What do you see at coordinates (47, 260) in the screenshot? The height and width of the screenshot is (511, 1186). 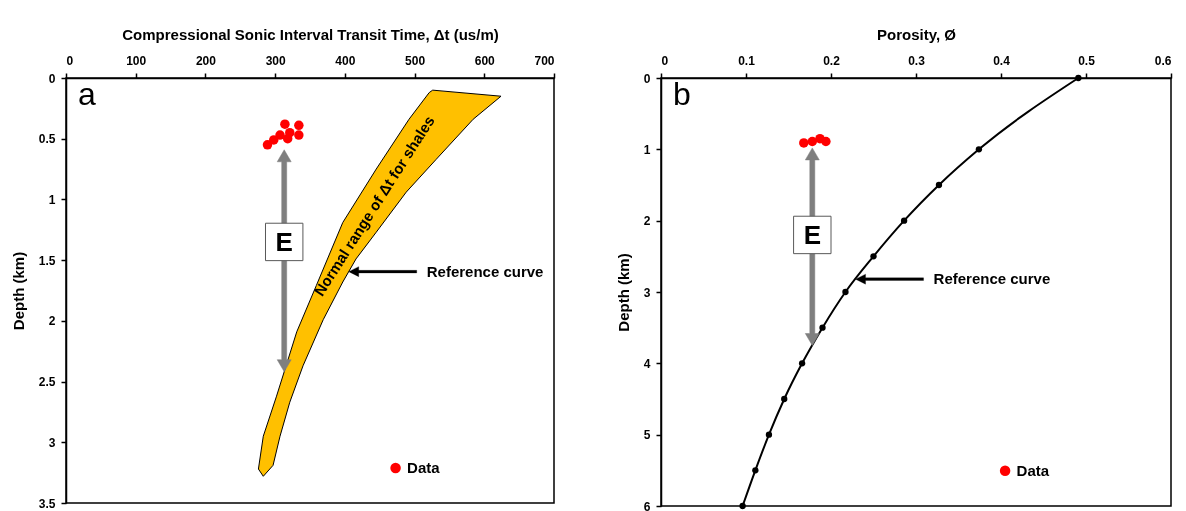 I see `y-tick-label: 1.5` at bounding box center [47, 260].